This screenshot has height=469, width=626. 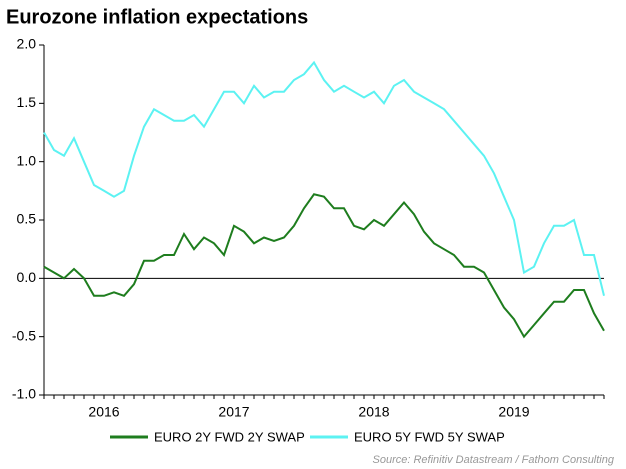 I want to click on x-tick-label: 2018, so click(x=373, y=412).